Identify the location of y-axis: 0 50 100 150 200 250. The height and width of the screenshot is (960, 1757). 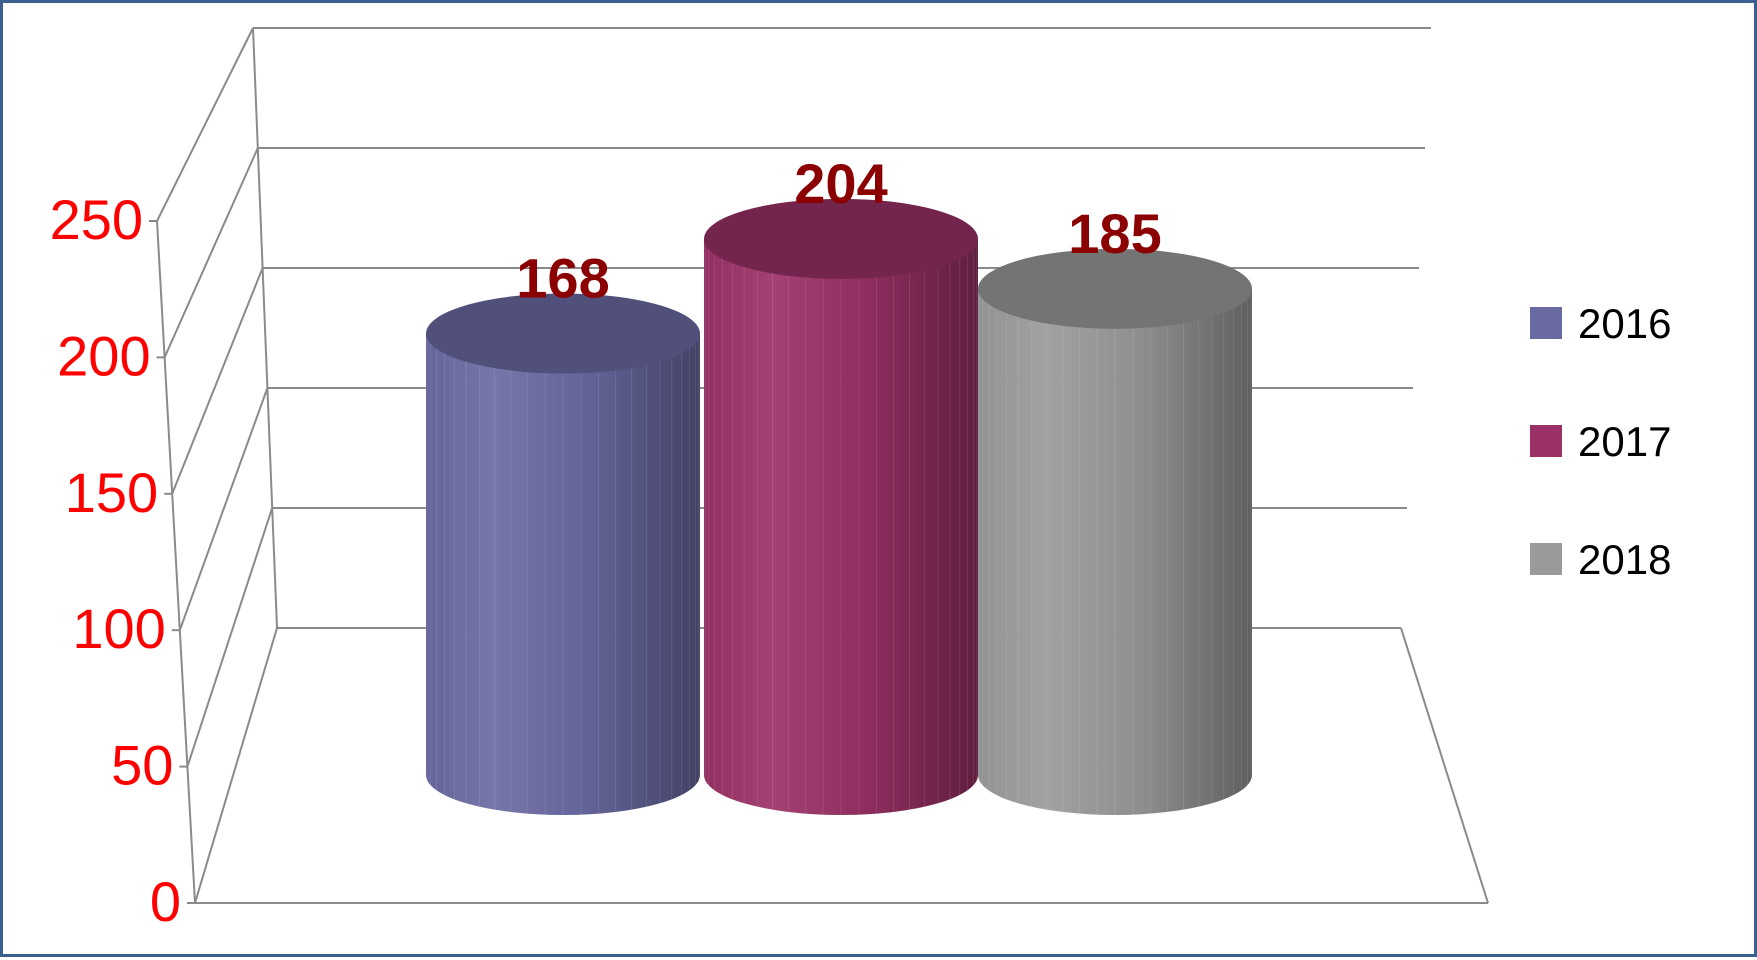
(123, 560).